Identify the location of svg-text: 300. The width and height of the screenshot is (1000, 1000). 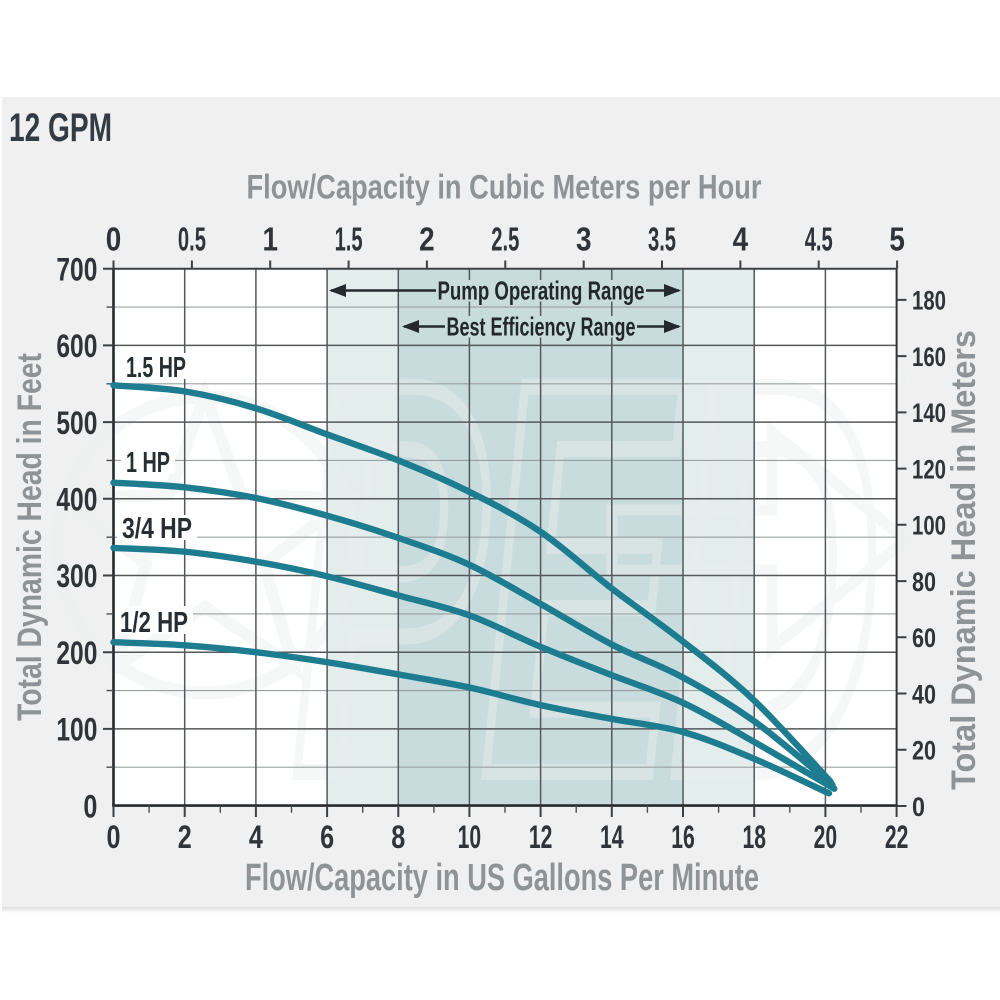
(76, 576).